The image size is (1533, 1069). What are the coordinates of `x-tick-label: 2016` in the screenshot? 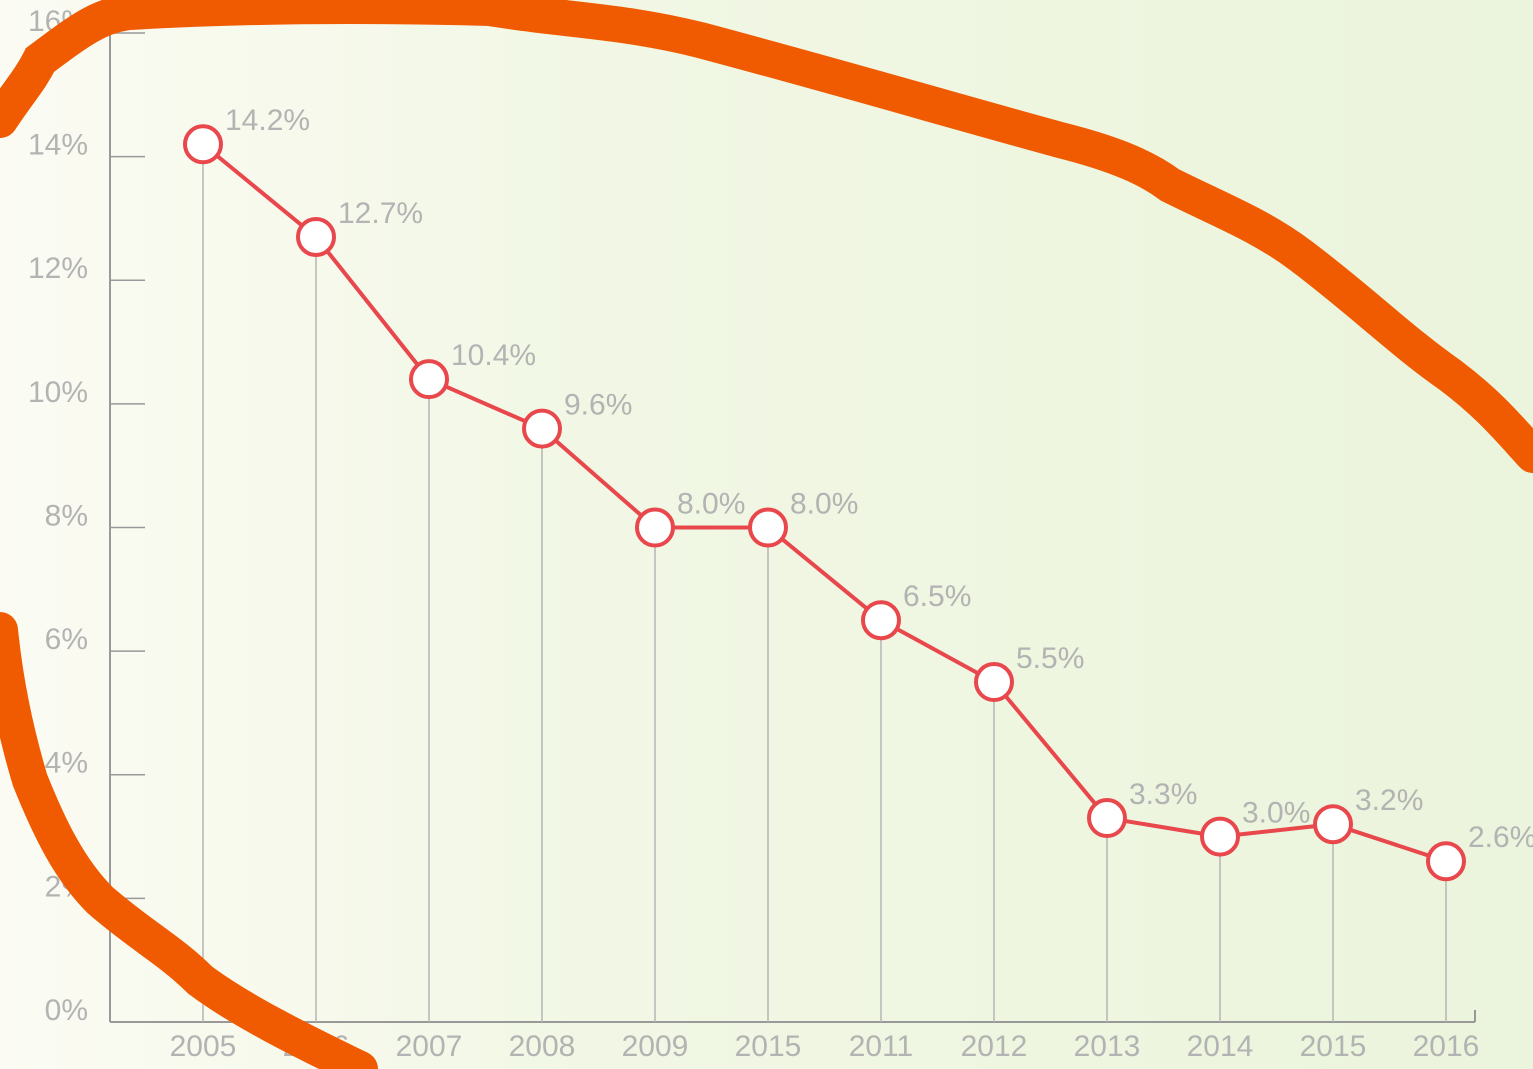 It's located at (1446, 1046).